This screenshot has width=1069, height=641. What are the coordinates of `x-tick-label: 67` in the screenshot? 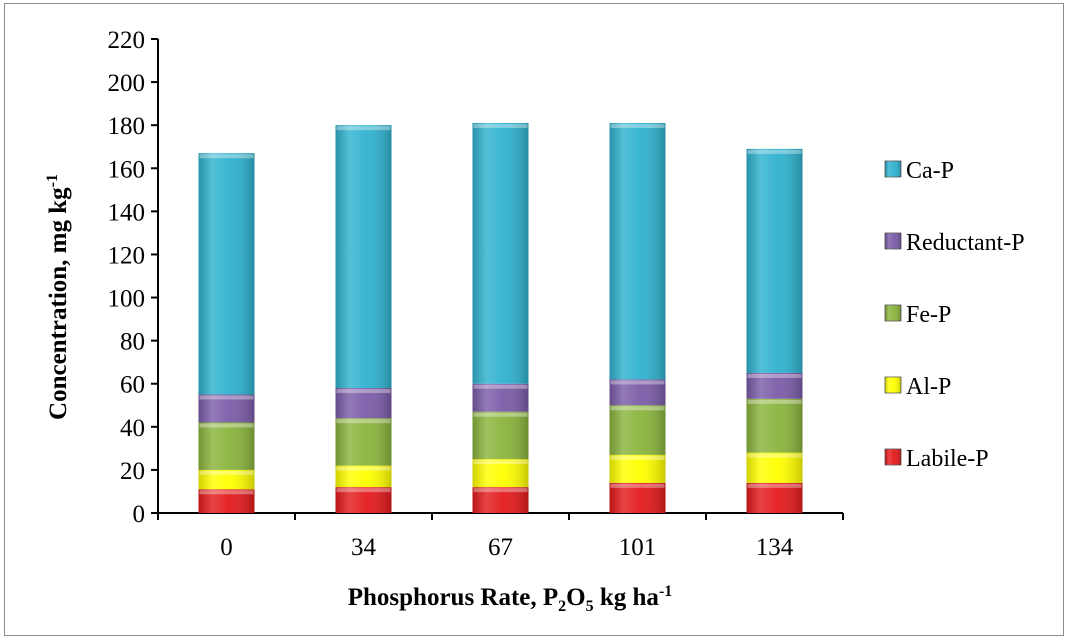 It's located at (500, 547).